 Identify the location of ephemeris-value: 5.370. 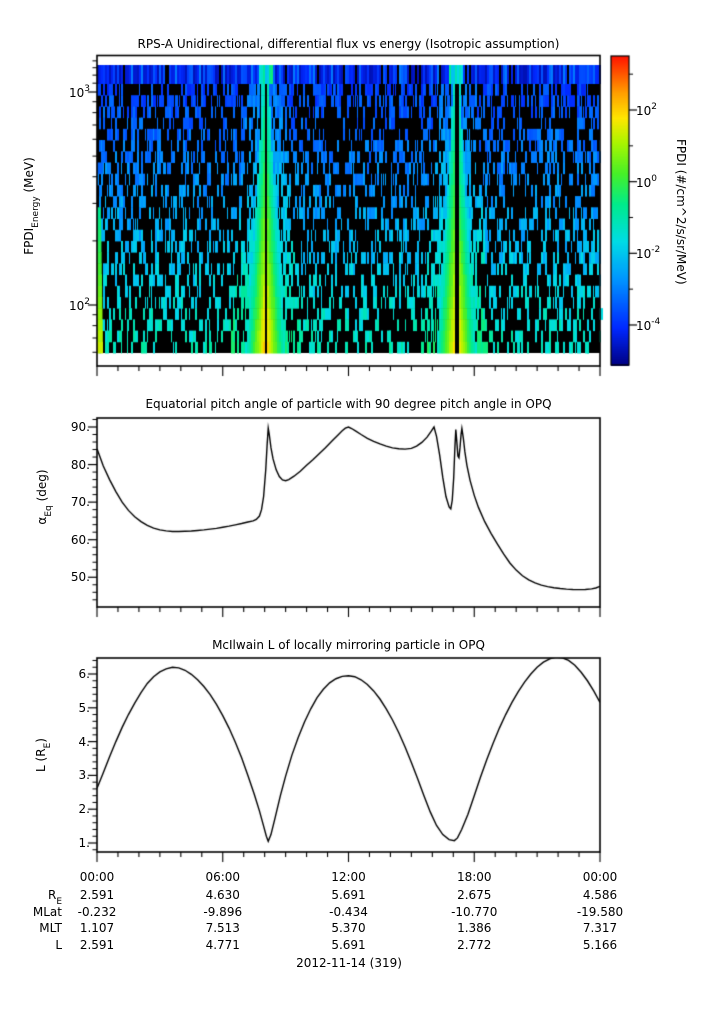
(348, 928).